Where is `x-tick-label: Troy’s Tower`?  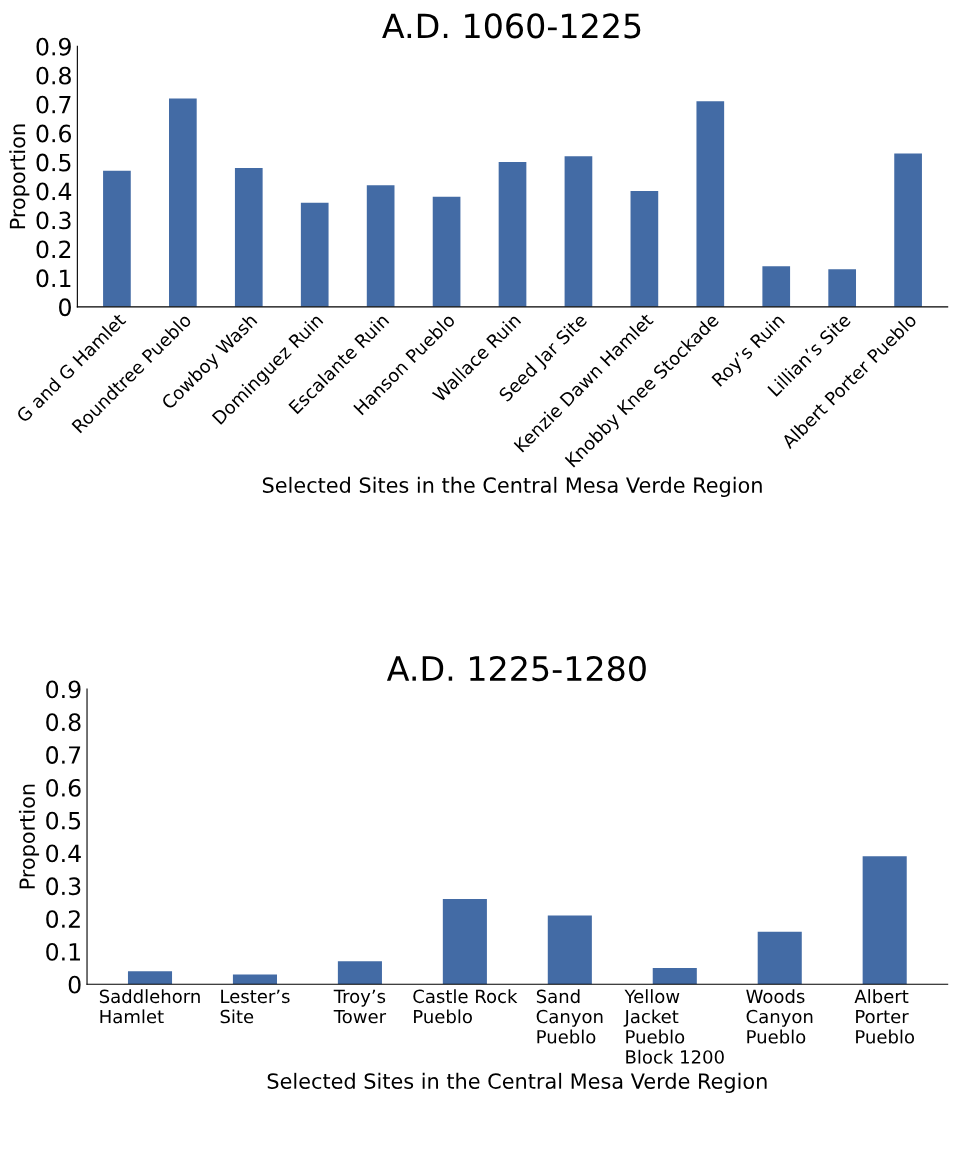
x-tick-label: Troy’s Tower is located at coordinates (360, 1006).